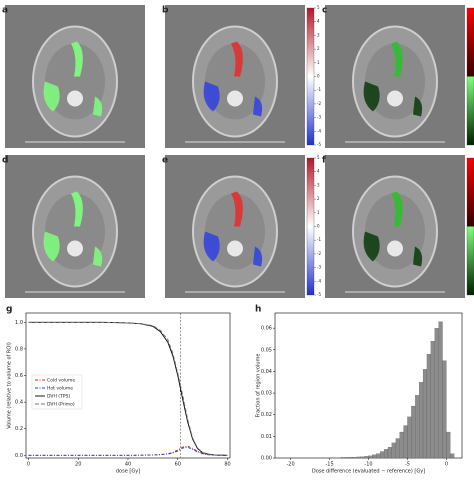  Describe the element at coordinates (10, 385) in the screenshot. I see `y-axis-label: Volume (relative to volume of ROI)` at that location.